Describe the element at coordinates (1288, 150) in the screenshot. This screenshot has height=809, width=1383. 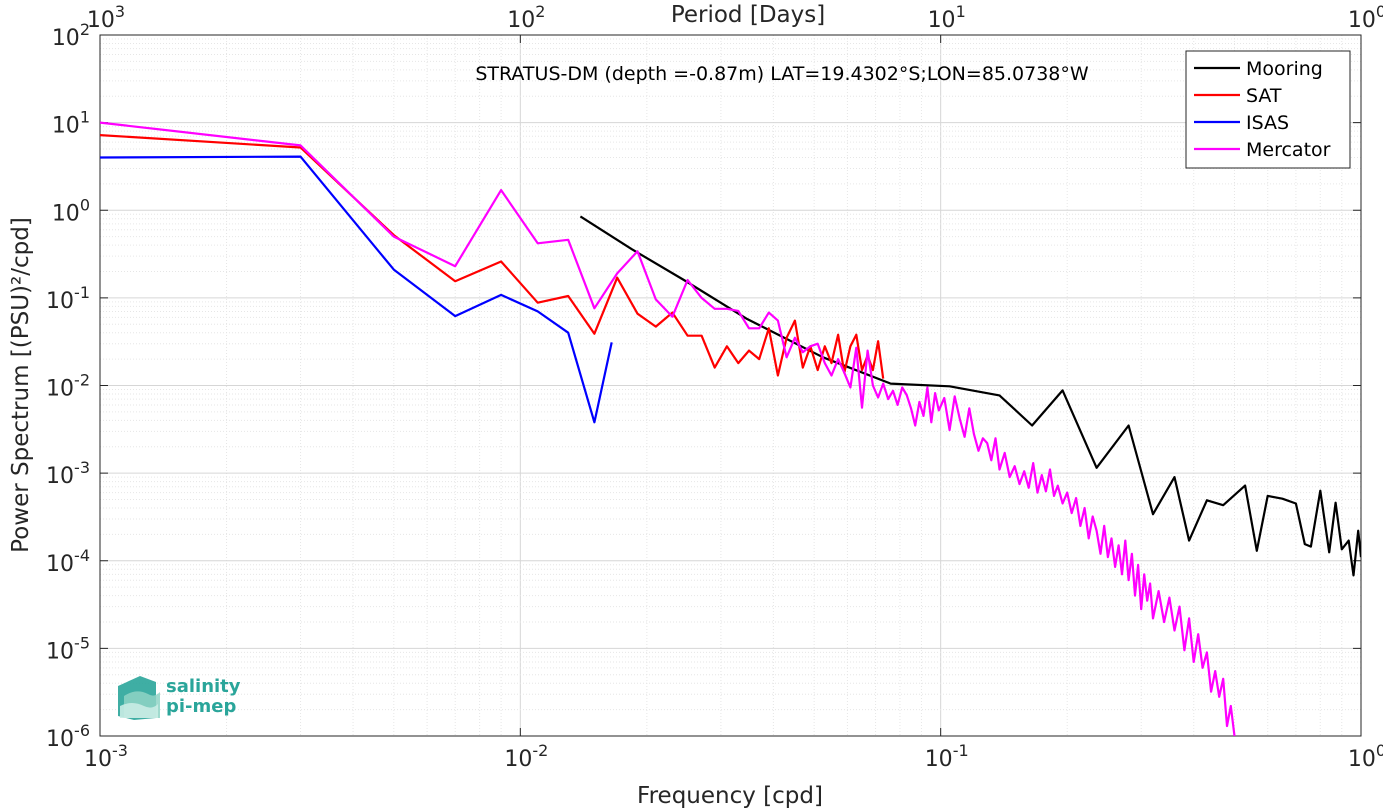
I see `legend-label: Mercator` at that location.